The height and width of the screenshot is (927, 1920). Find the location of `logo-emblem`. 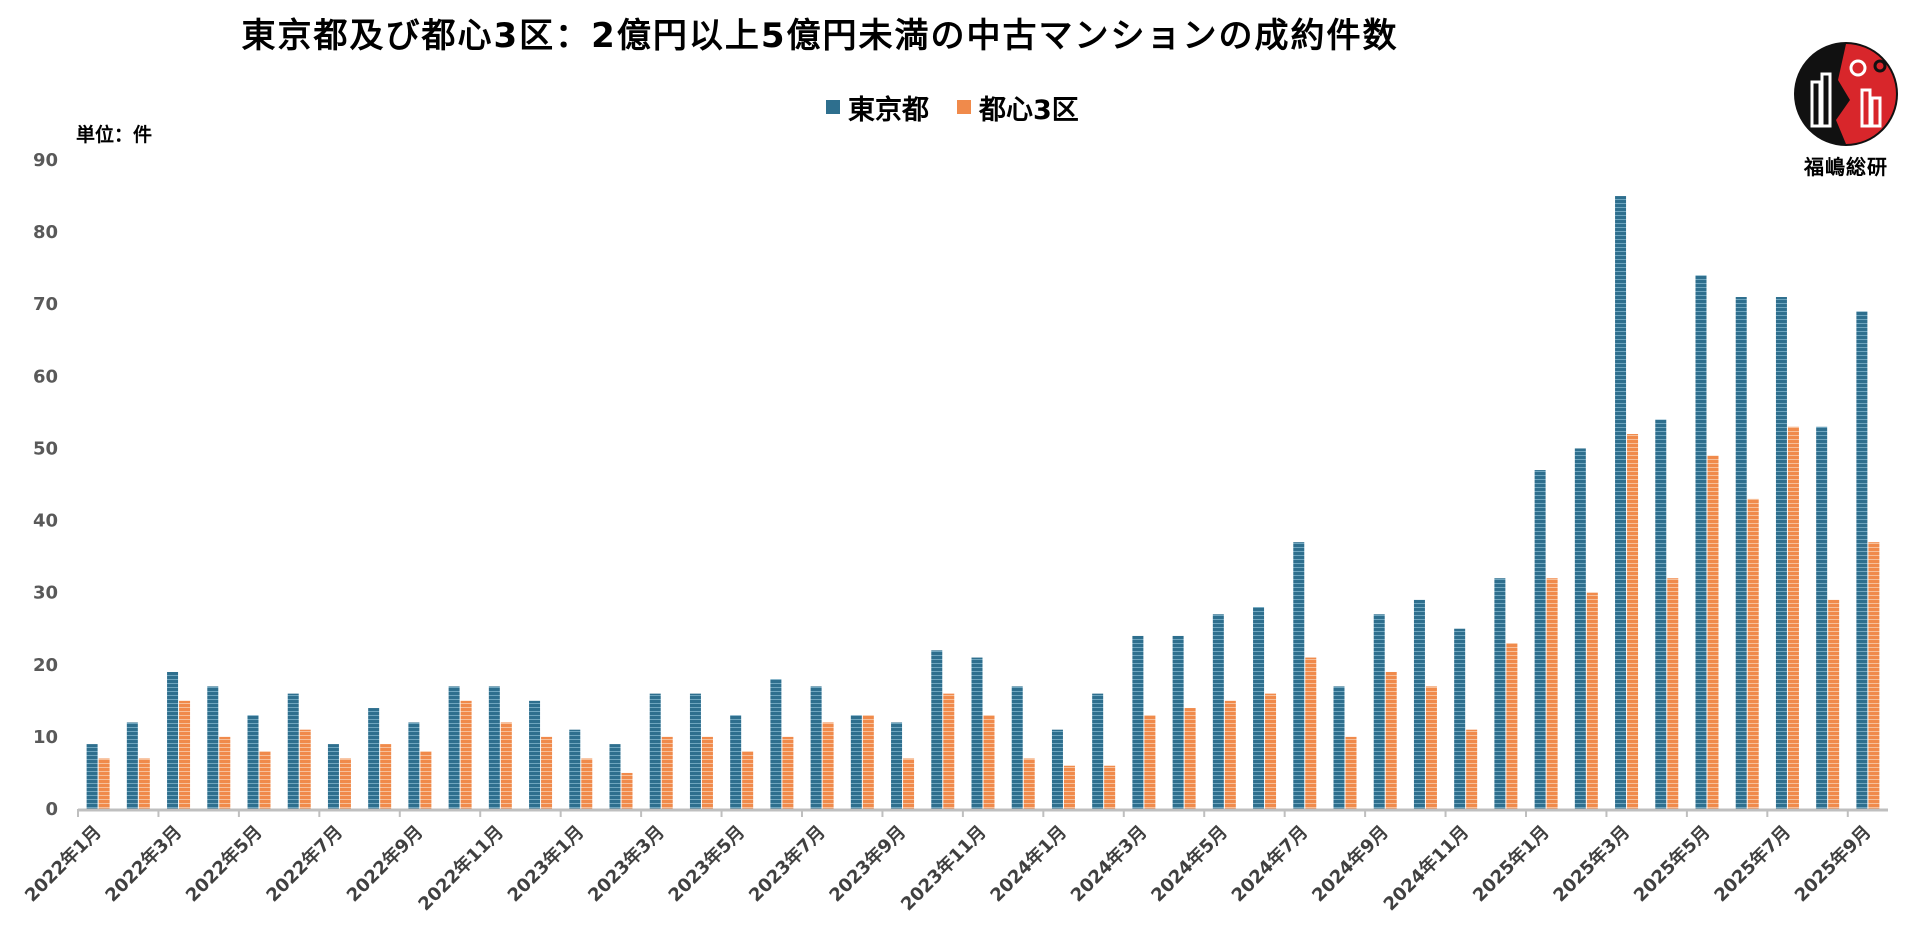

logo-emblem is located at coordinates (1846, 94).